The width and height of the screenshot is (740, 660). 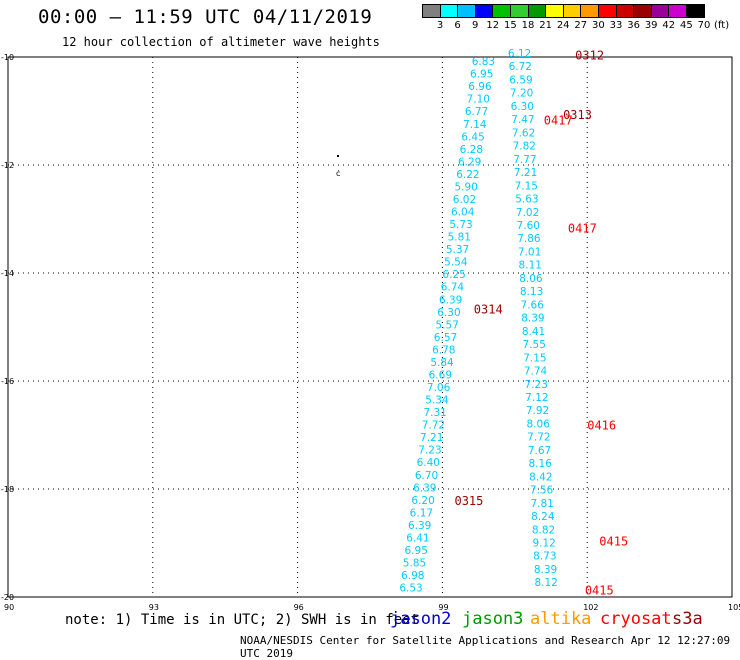 I want to click on track-east-value: 8.11, so click(x=530, y=266).